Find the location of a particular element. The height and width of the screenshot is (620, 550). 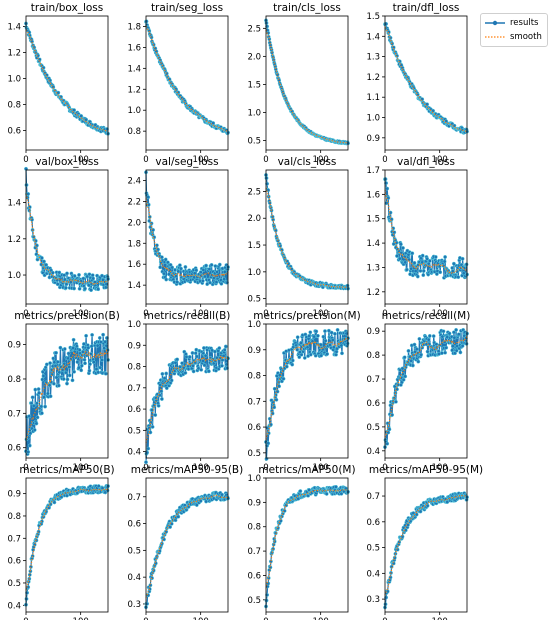

y-tick-label: 1.4 is located at coordinates (134, 286).